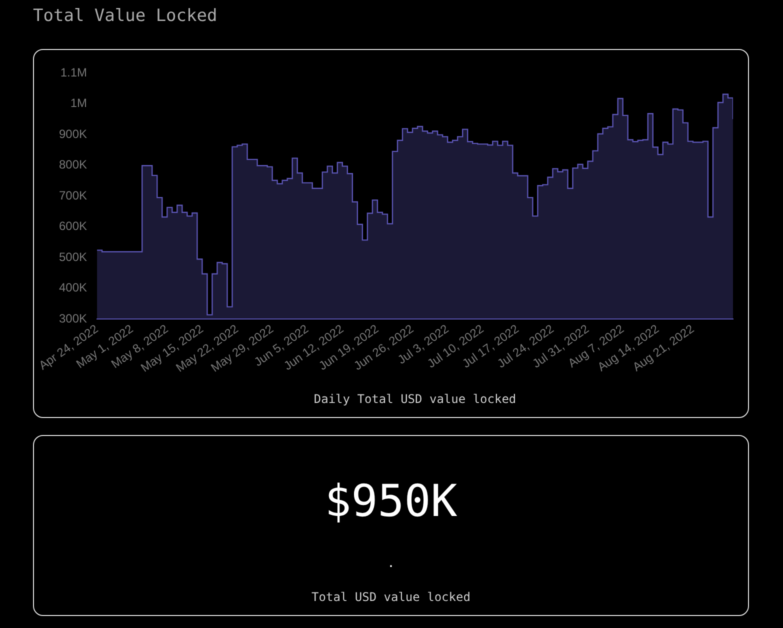 This screenshot has height=628, width=783. I want to click on text: Total USD value locked, so click(391, 597).